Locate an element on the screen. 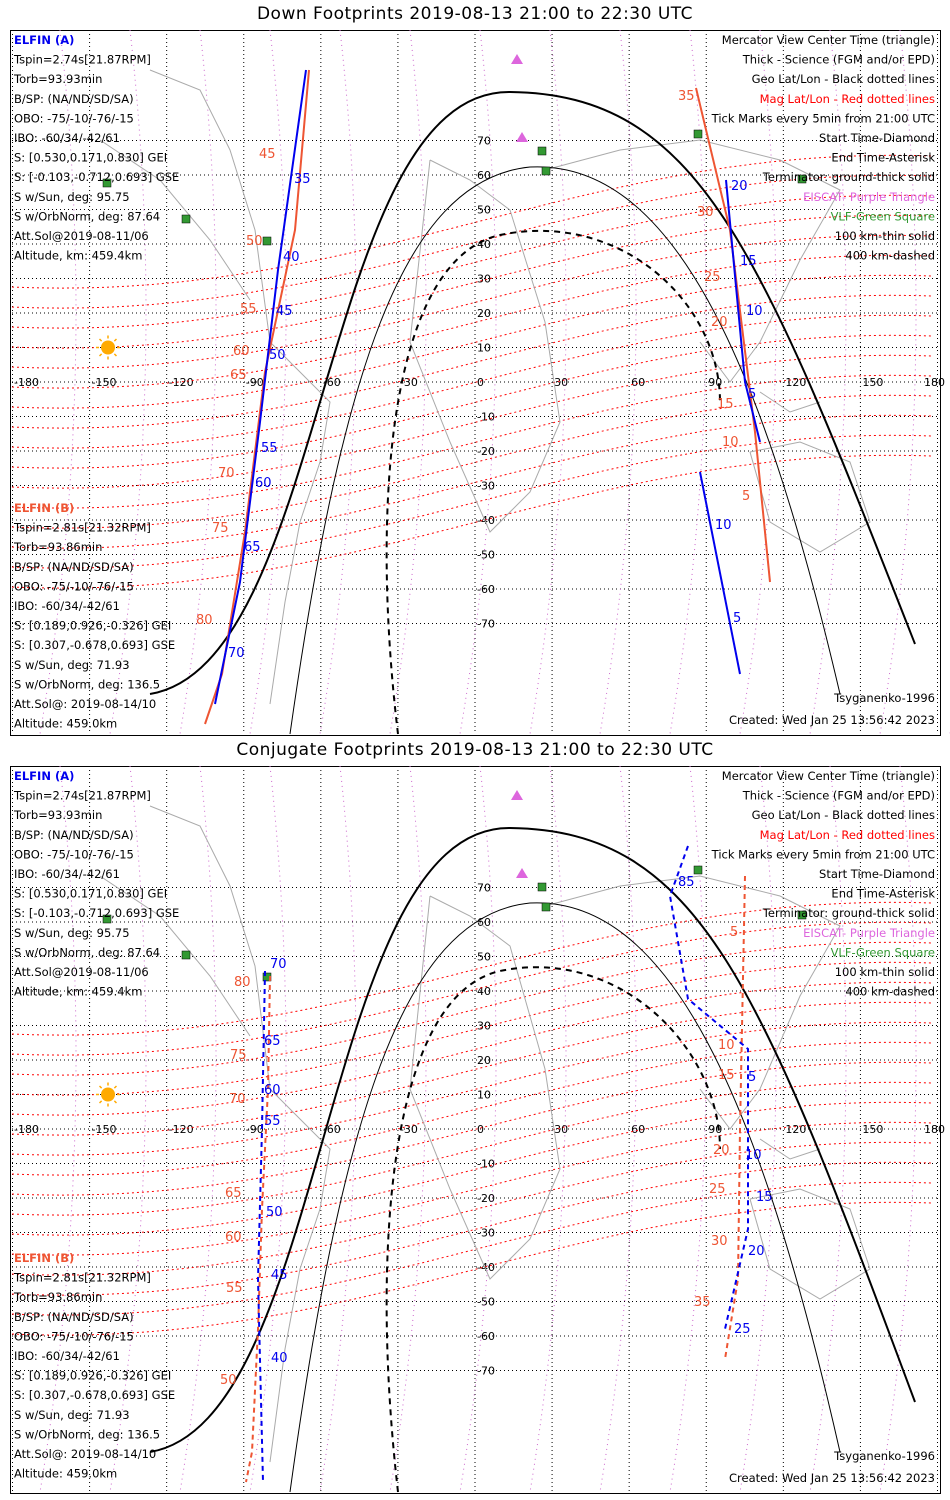 This screenshot has height=1500, width=950. mag-tick-label-right: 25 is located at coordinates (712, 277).